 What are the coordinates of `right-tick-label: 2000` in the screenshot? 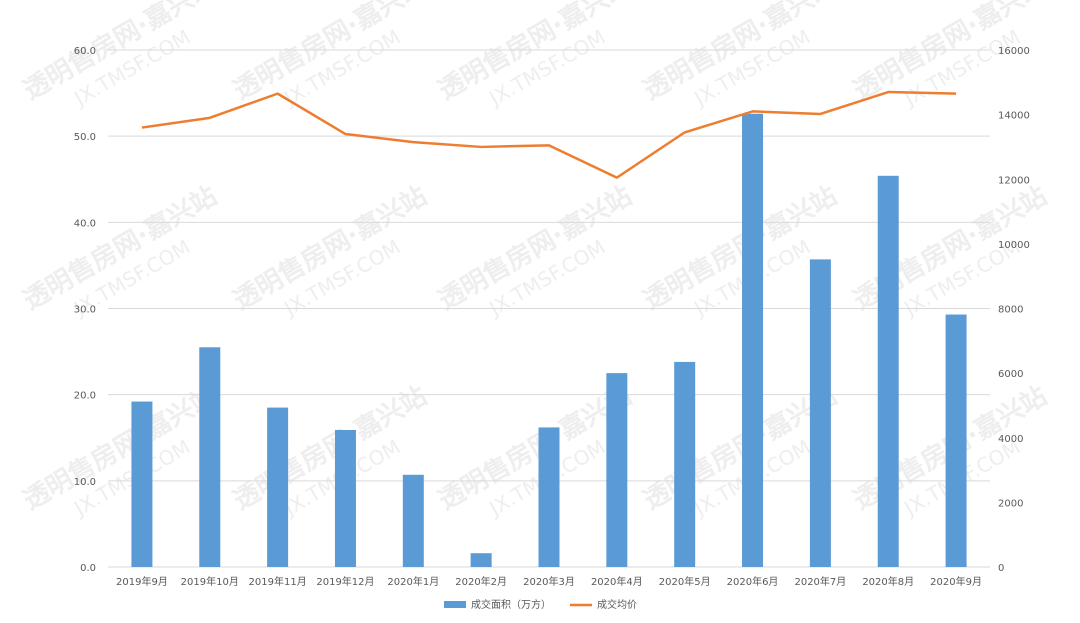 It's located at (1010, 503).